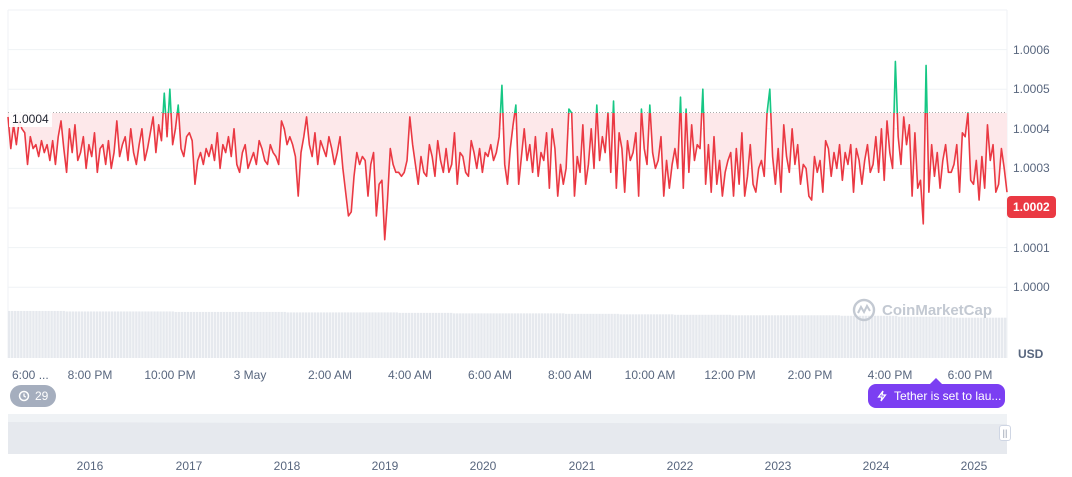 Image resolution: width=1072 pixels, height=477 pixels. I want to click on navigator-year-label: 2024, so click(876, 466).